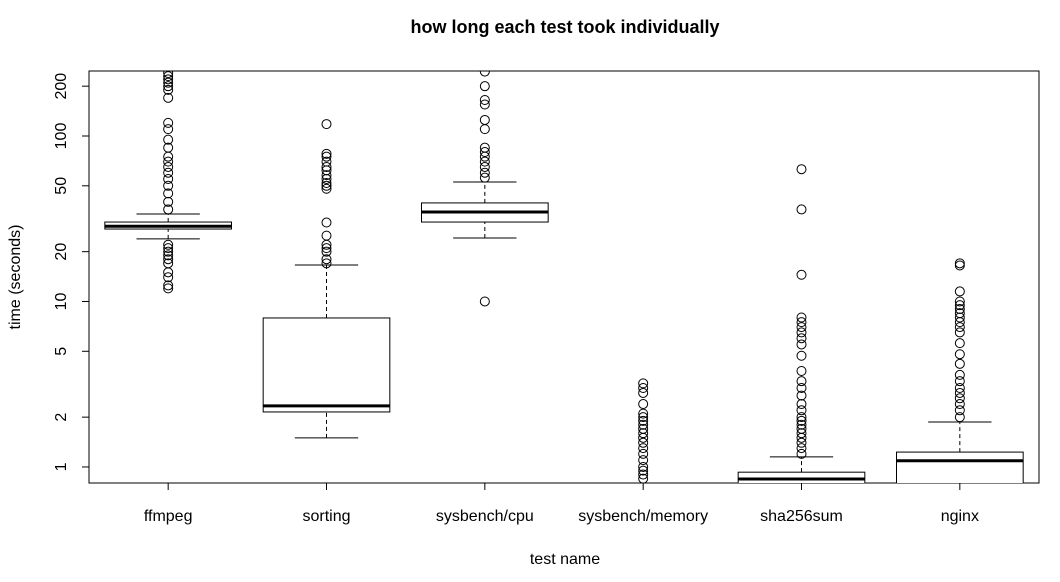  Describe the element at coordinates (61, 351) in the screenshot. I see `y-tick-label: 5` at that location.